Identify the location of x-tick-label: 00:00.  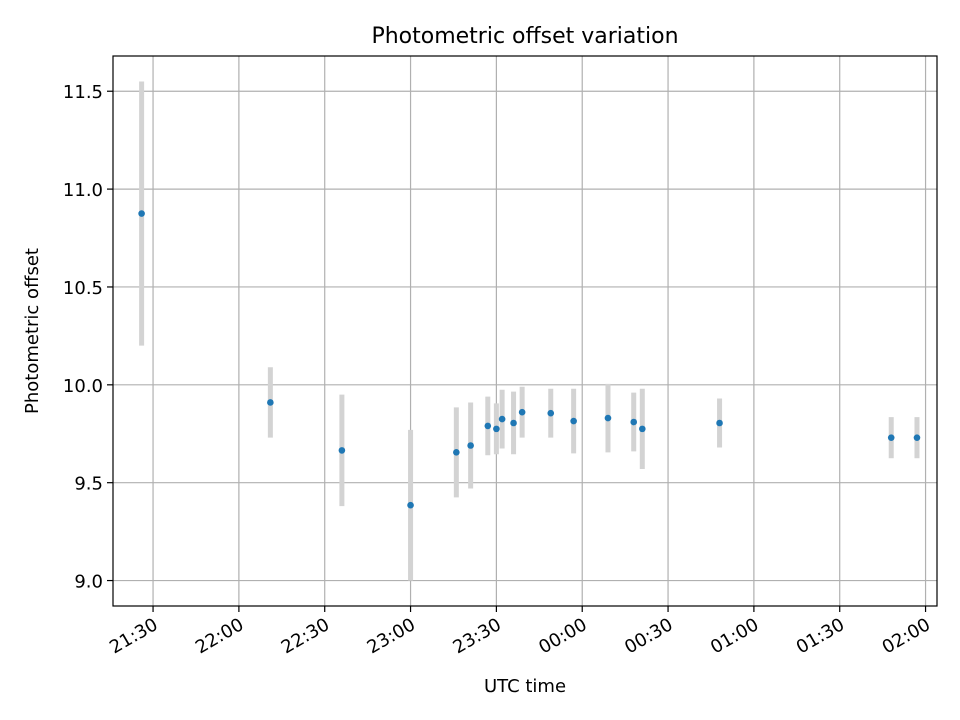
(562, 636).